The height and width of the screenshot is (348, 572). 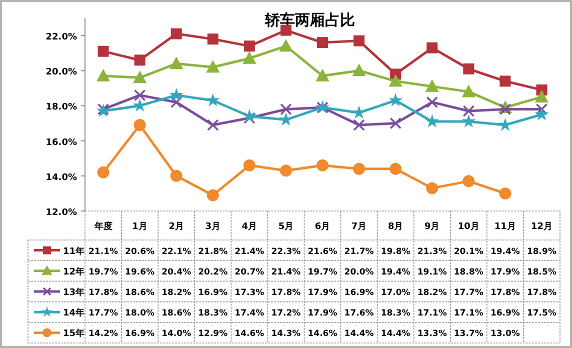 What do you see at coordinates (61, 73) in the screenshot?
I see `y-tick-label: 20.0%` at bounding box center [61, 73].